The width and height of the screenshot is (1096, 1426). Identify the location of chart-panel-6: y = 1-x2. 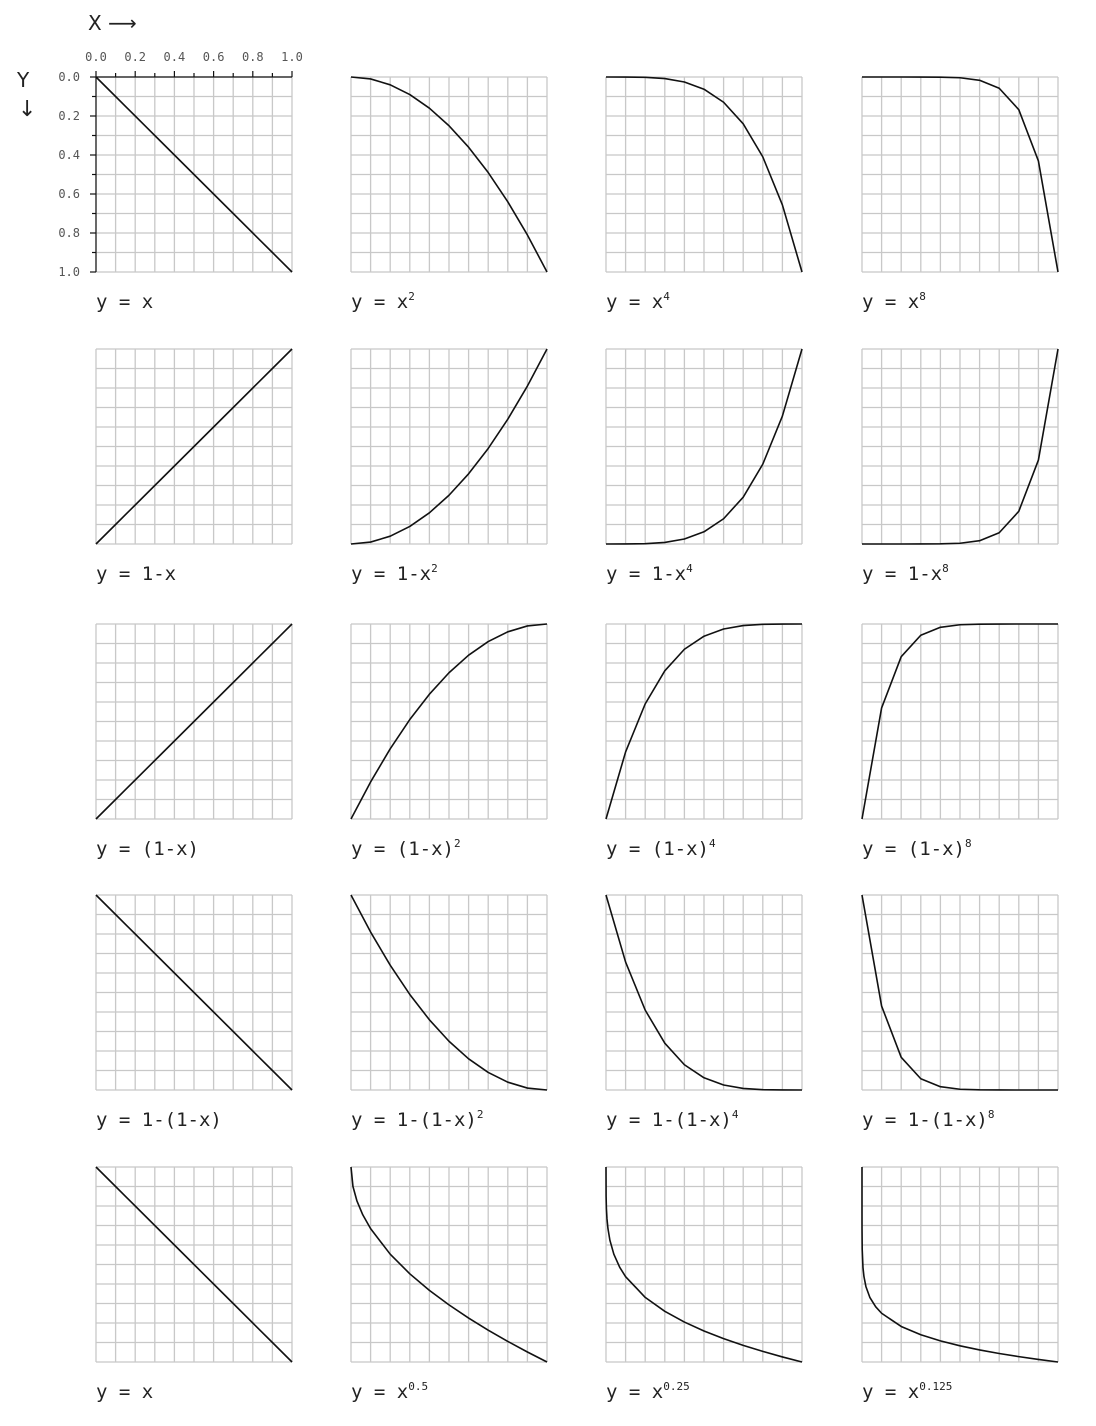
(449, 466).